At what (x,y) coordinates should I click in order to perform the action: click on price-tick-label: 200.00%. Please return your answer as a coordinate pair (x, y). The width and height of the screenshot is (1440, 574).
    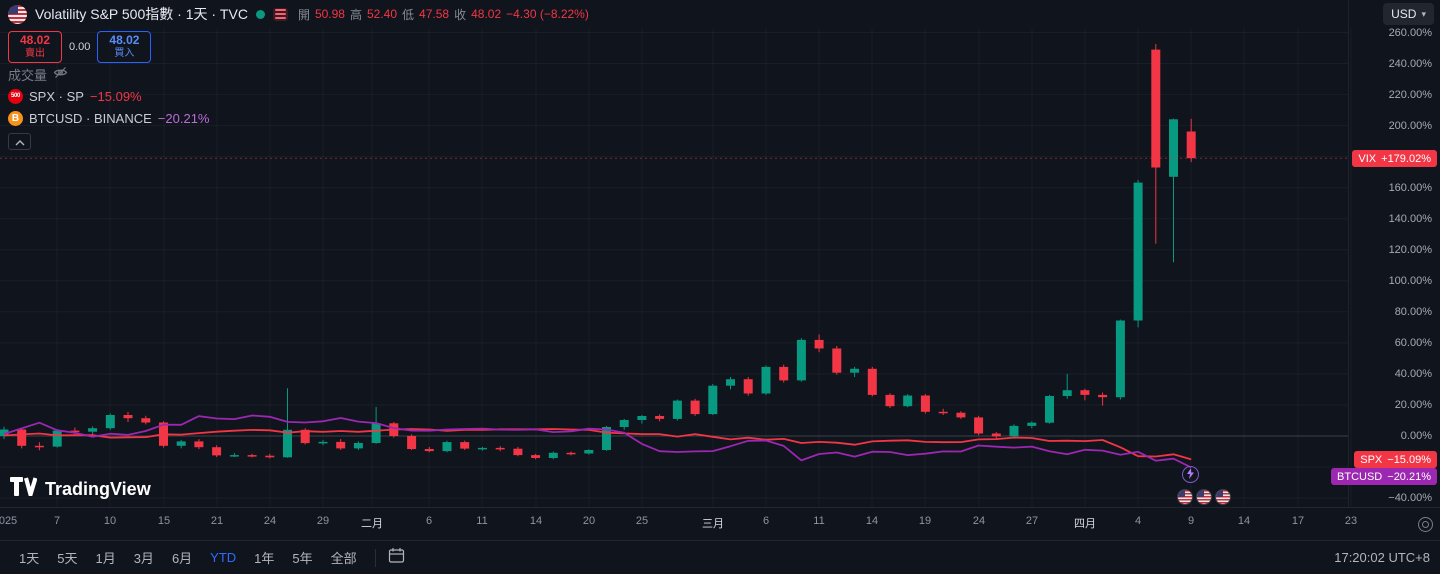
    Looking at the image, I should click on (1410, 125).